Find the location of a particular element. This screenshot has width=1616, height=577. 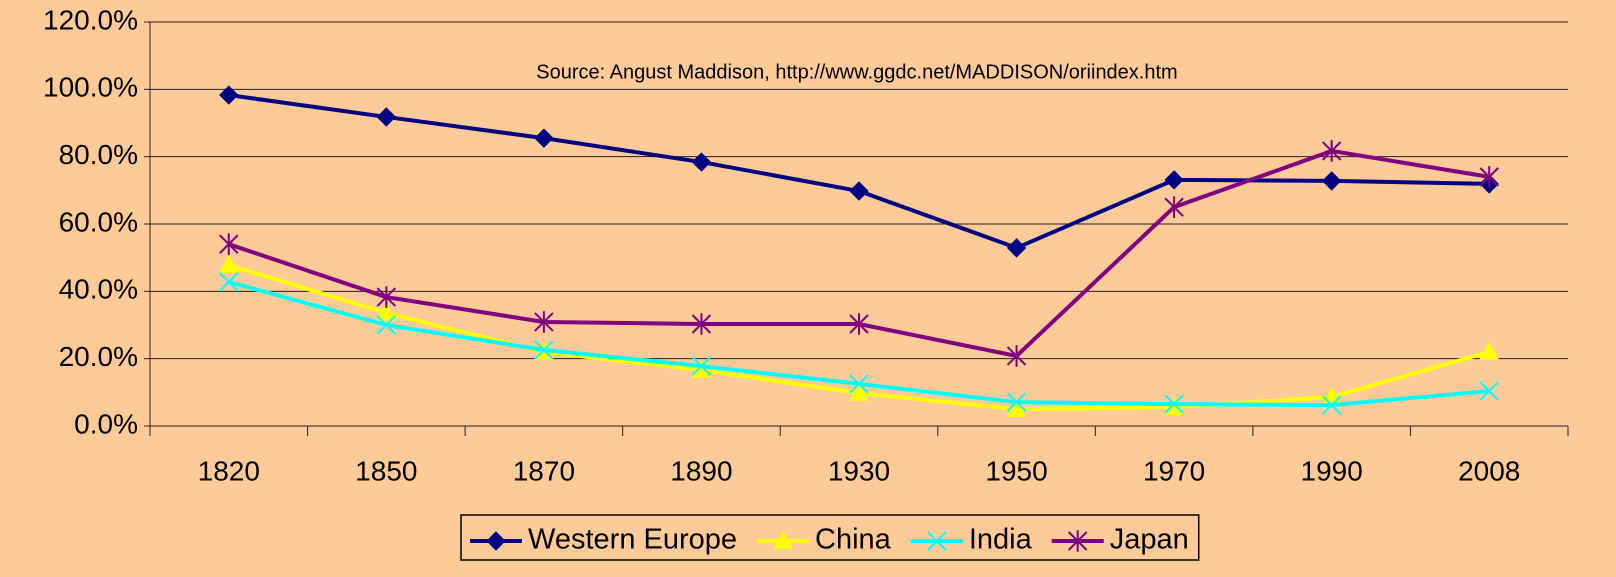

x-tick-label: 1850 is located at coordinates (386, 470).